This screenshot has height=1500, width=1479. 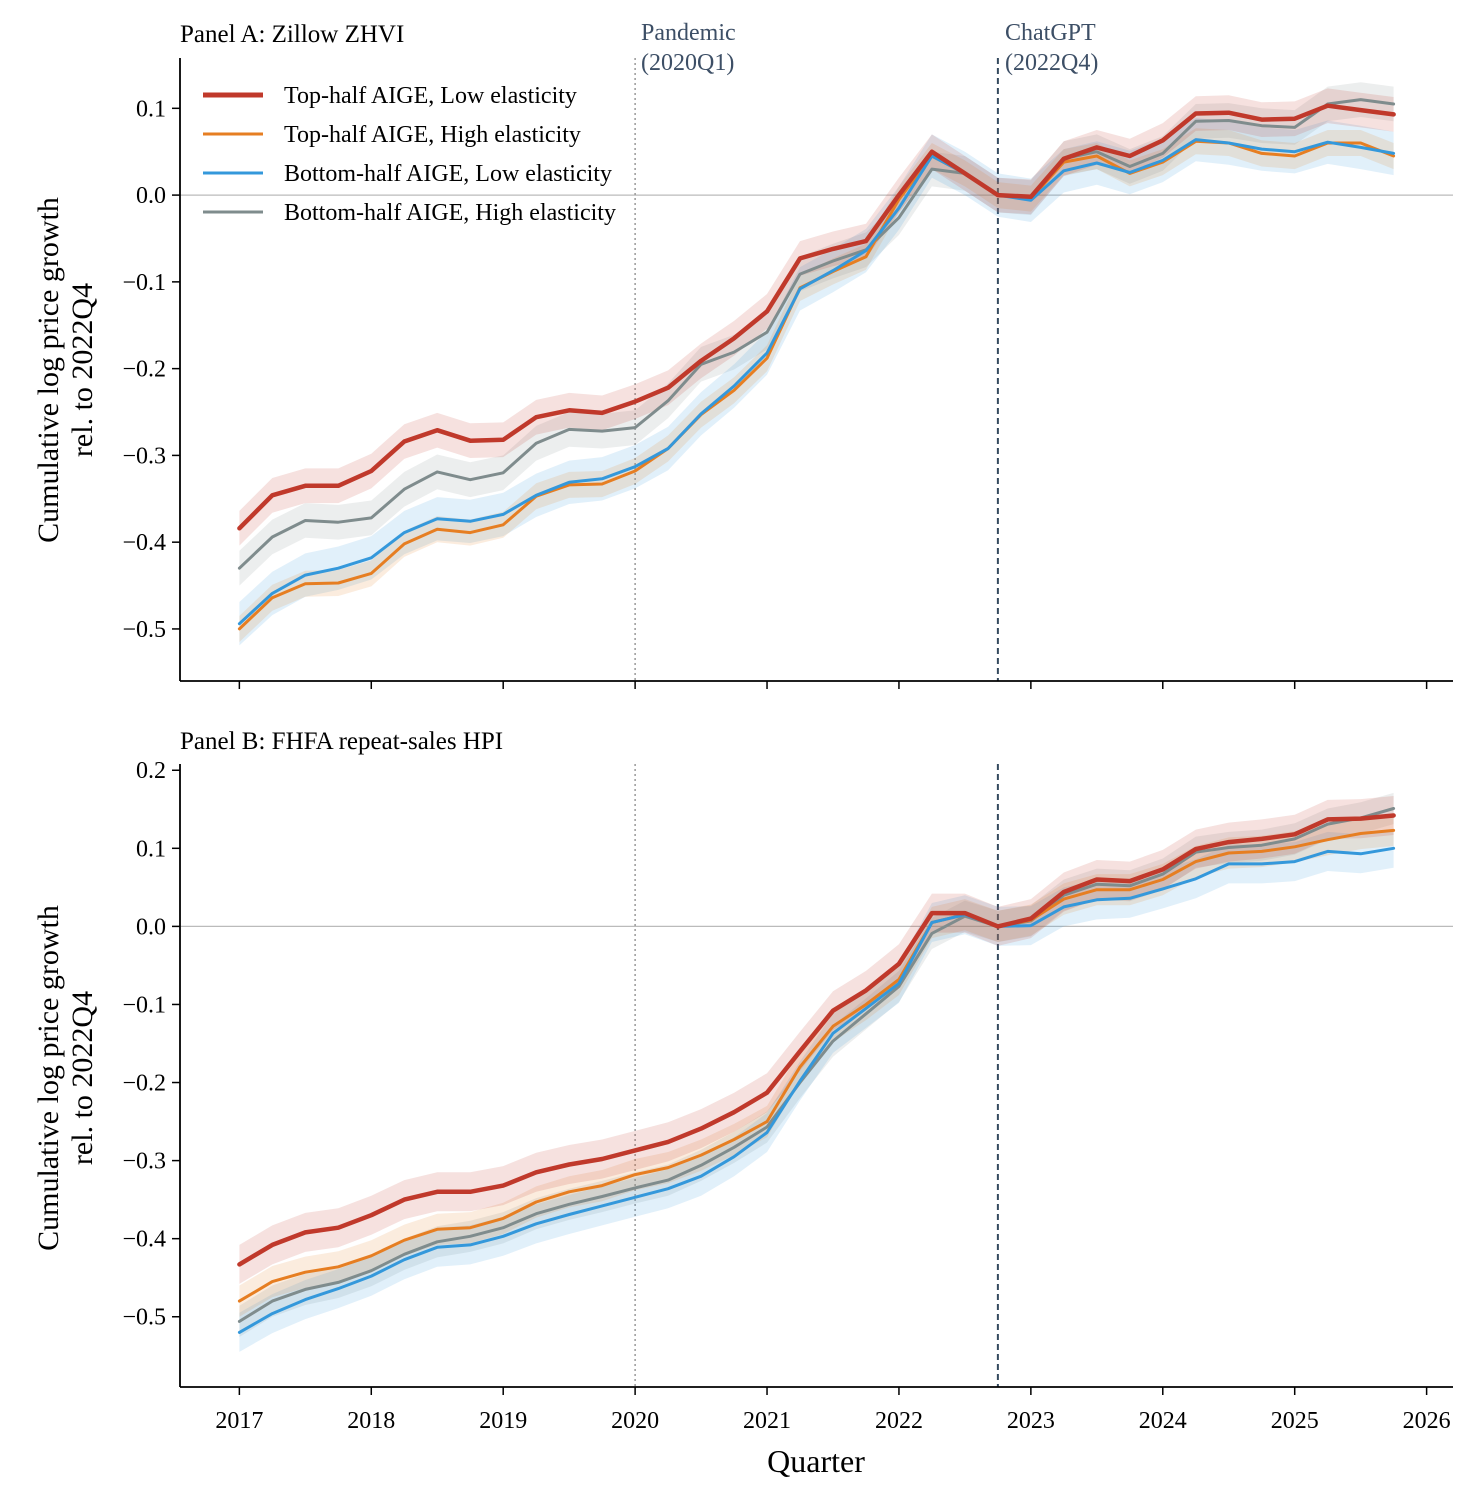 What do you see at coordinates (151, 849) in the screenshot?
I see `y-tick-label-b: 0.1` at bounding box center [151, 849].